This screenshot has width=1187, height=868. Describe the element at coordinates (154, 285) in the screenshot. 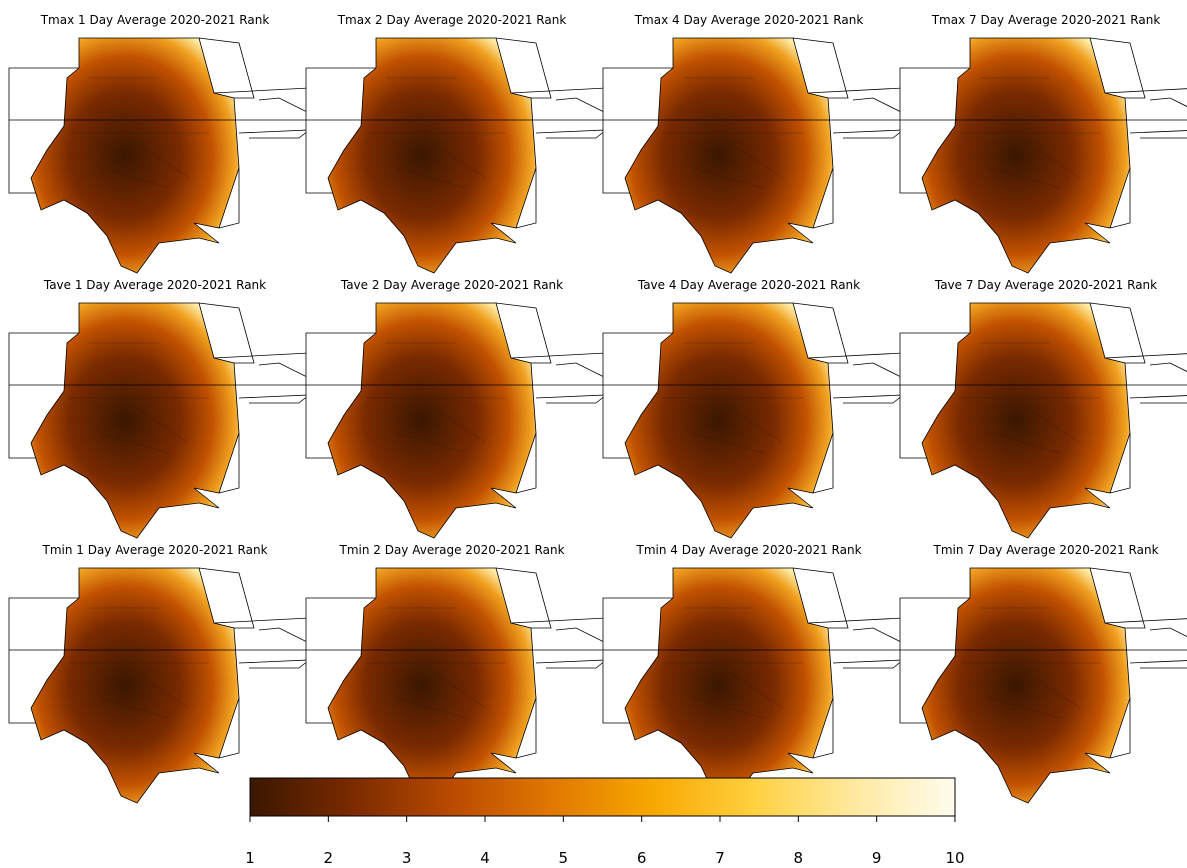

I see `panel-title: Tave 1 Day Average 2020-2021 Rank` at that location.